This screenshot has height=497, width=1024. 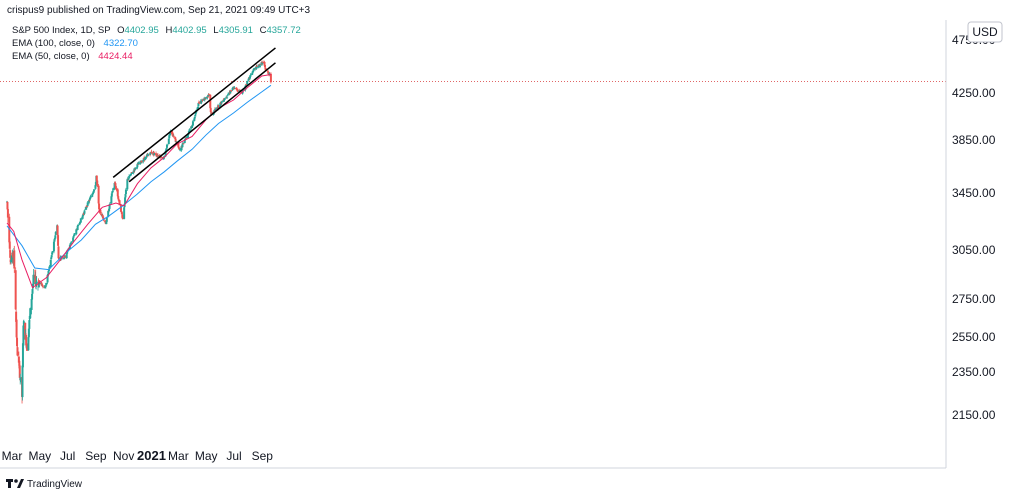 I want to click on ema-lines, so click(x=139, y=181).